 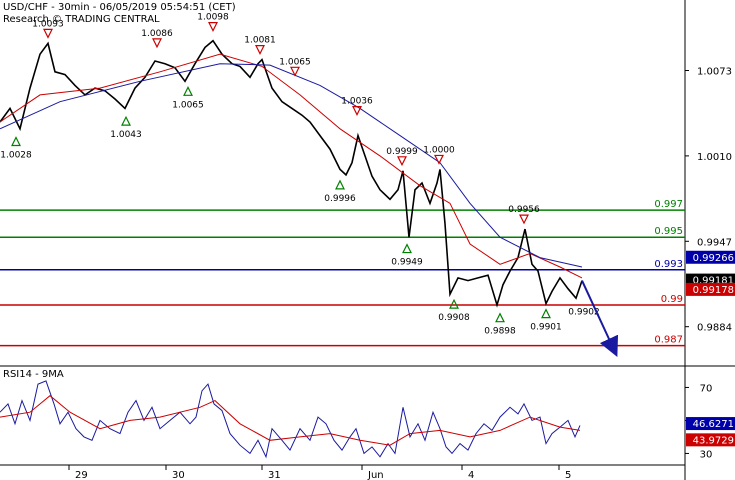 I want to click on level-label: 0.99, so click(x=672, y=299).